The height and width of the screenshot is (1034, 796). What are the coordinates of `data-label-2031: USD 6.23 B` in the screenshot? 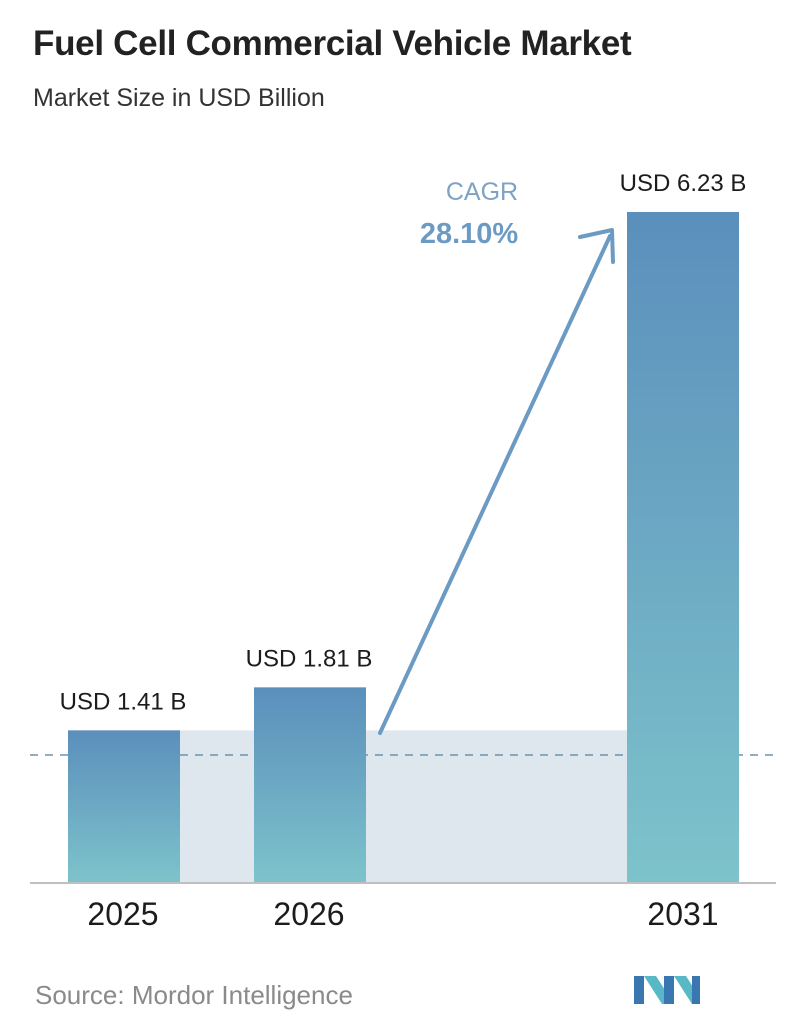 It's located at (683, 183).